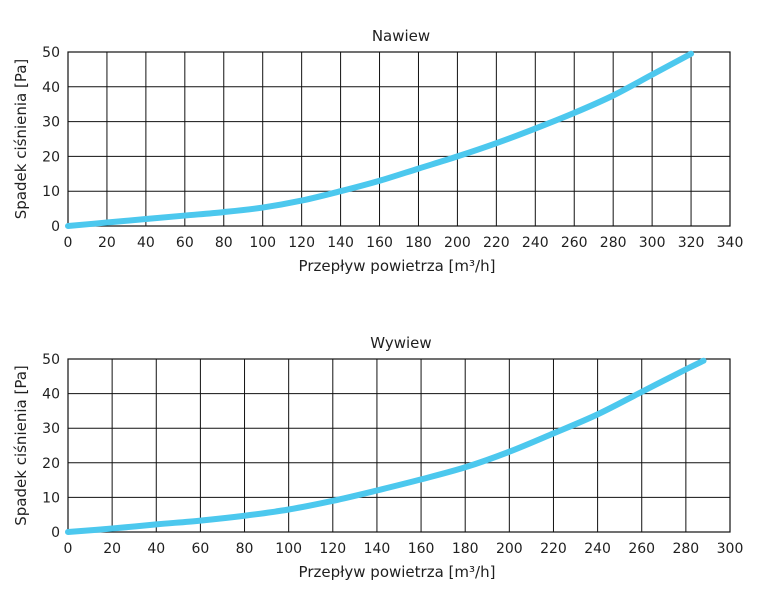 This screenshot has height=608, width=773. What do you see at coordinates (730, 243) in the screenshot?
I see `x-tick-label: 340` at bounding box center [730, 243].